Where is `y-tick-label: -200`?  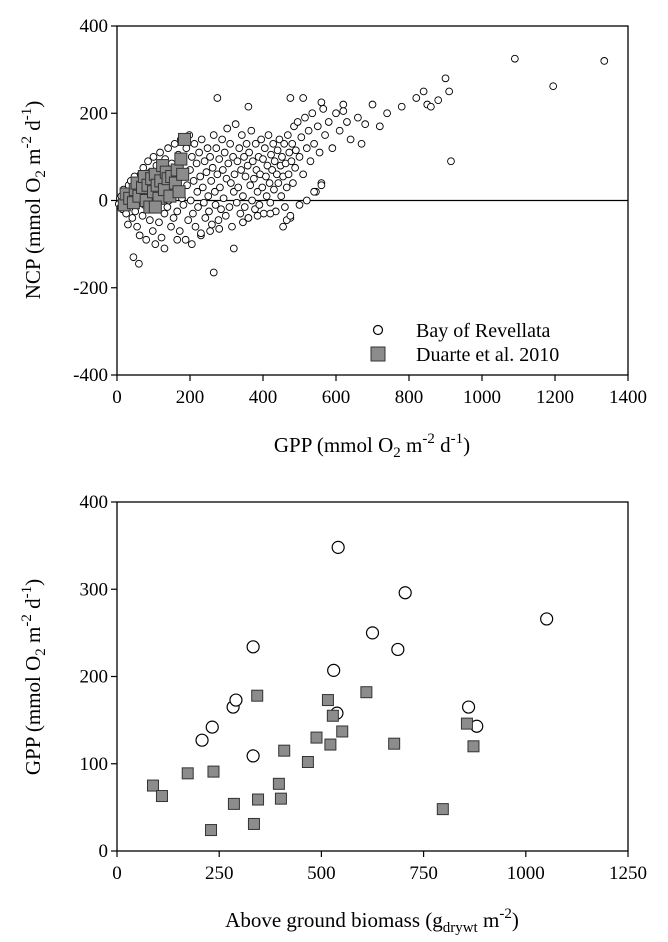 y-tick-label: -200 is located at coordinates (90, 288).